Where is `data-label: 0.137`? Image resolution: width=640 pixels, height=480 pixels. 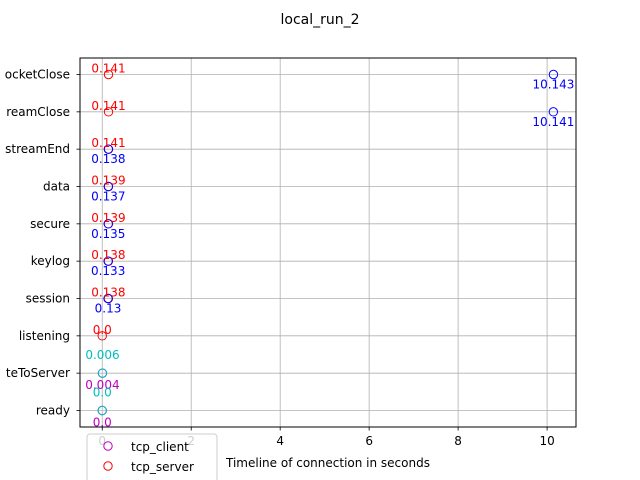 data-label: 0.137 is located at coordinates (108, 197).